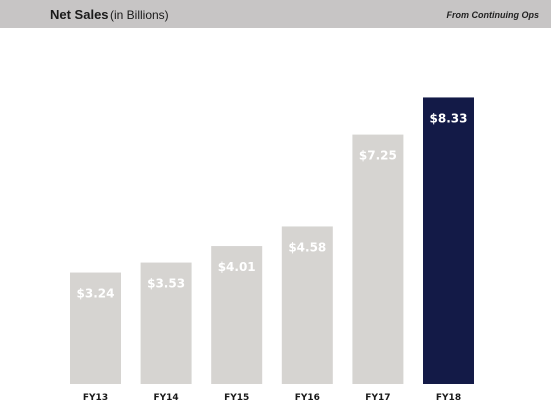 The height and width of the screenshot is (411, 551). I want to click on data-label-fy14: $3.53, so click(166, 284).